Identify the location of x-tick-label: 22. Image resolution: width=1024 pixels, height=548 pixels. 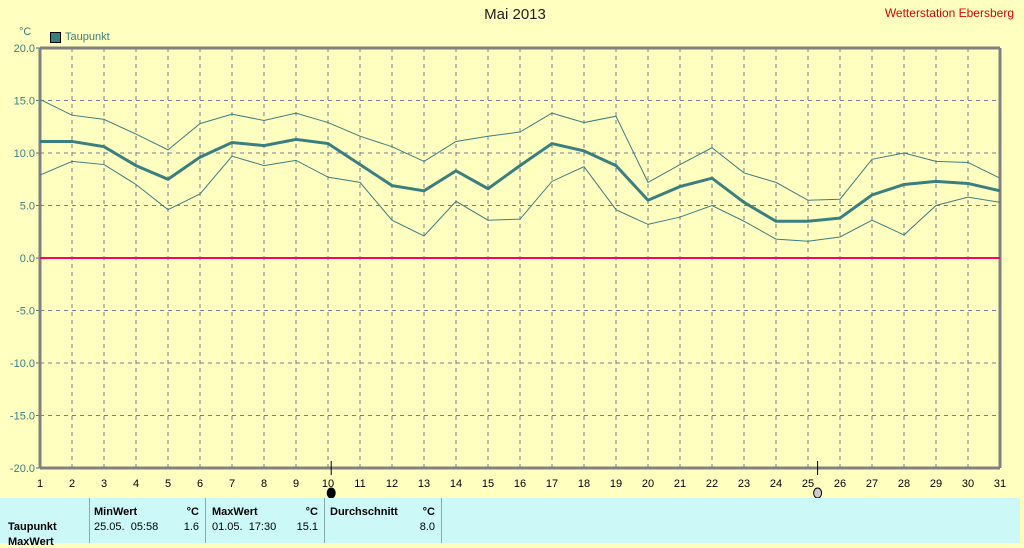
(712, 484).